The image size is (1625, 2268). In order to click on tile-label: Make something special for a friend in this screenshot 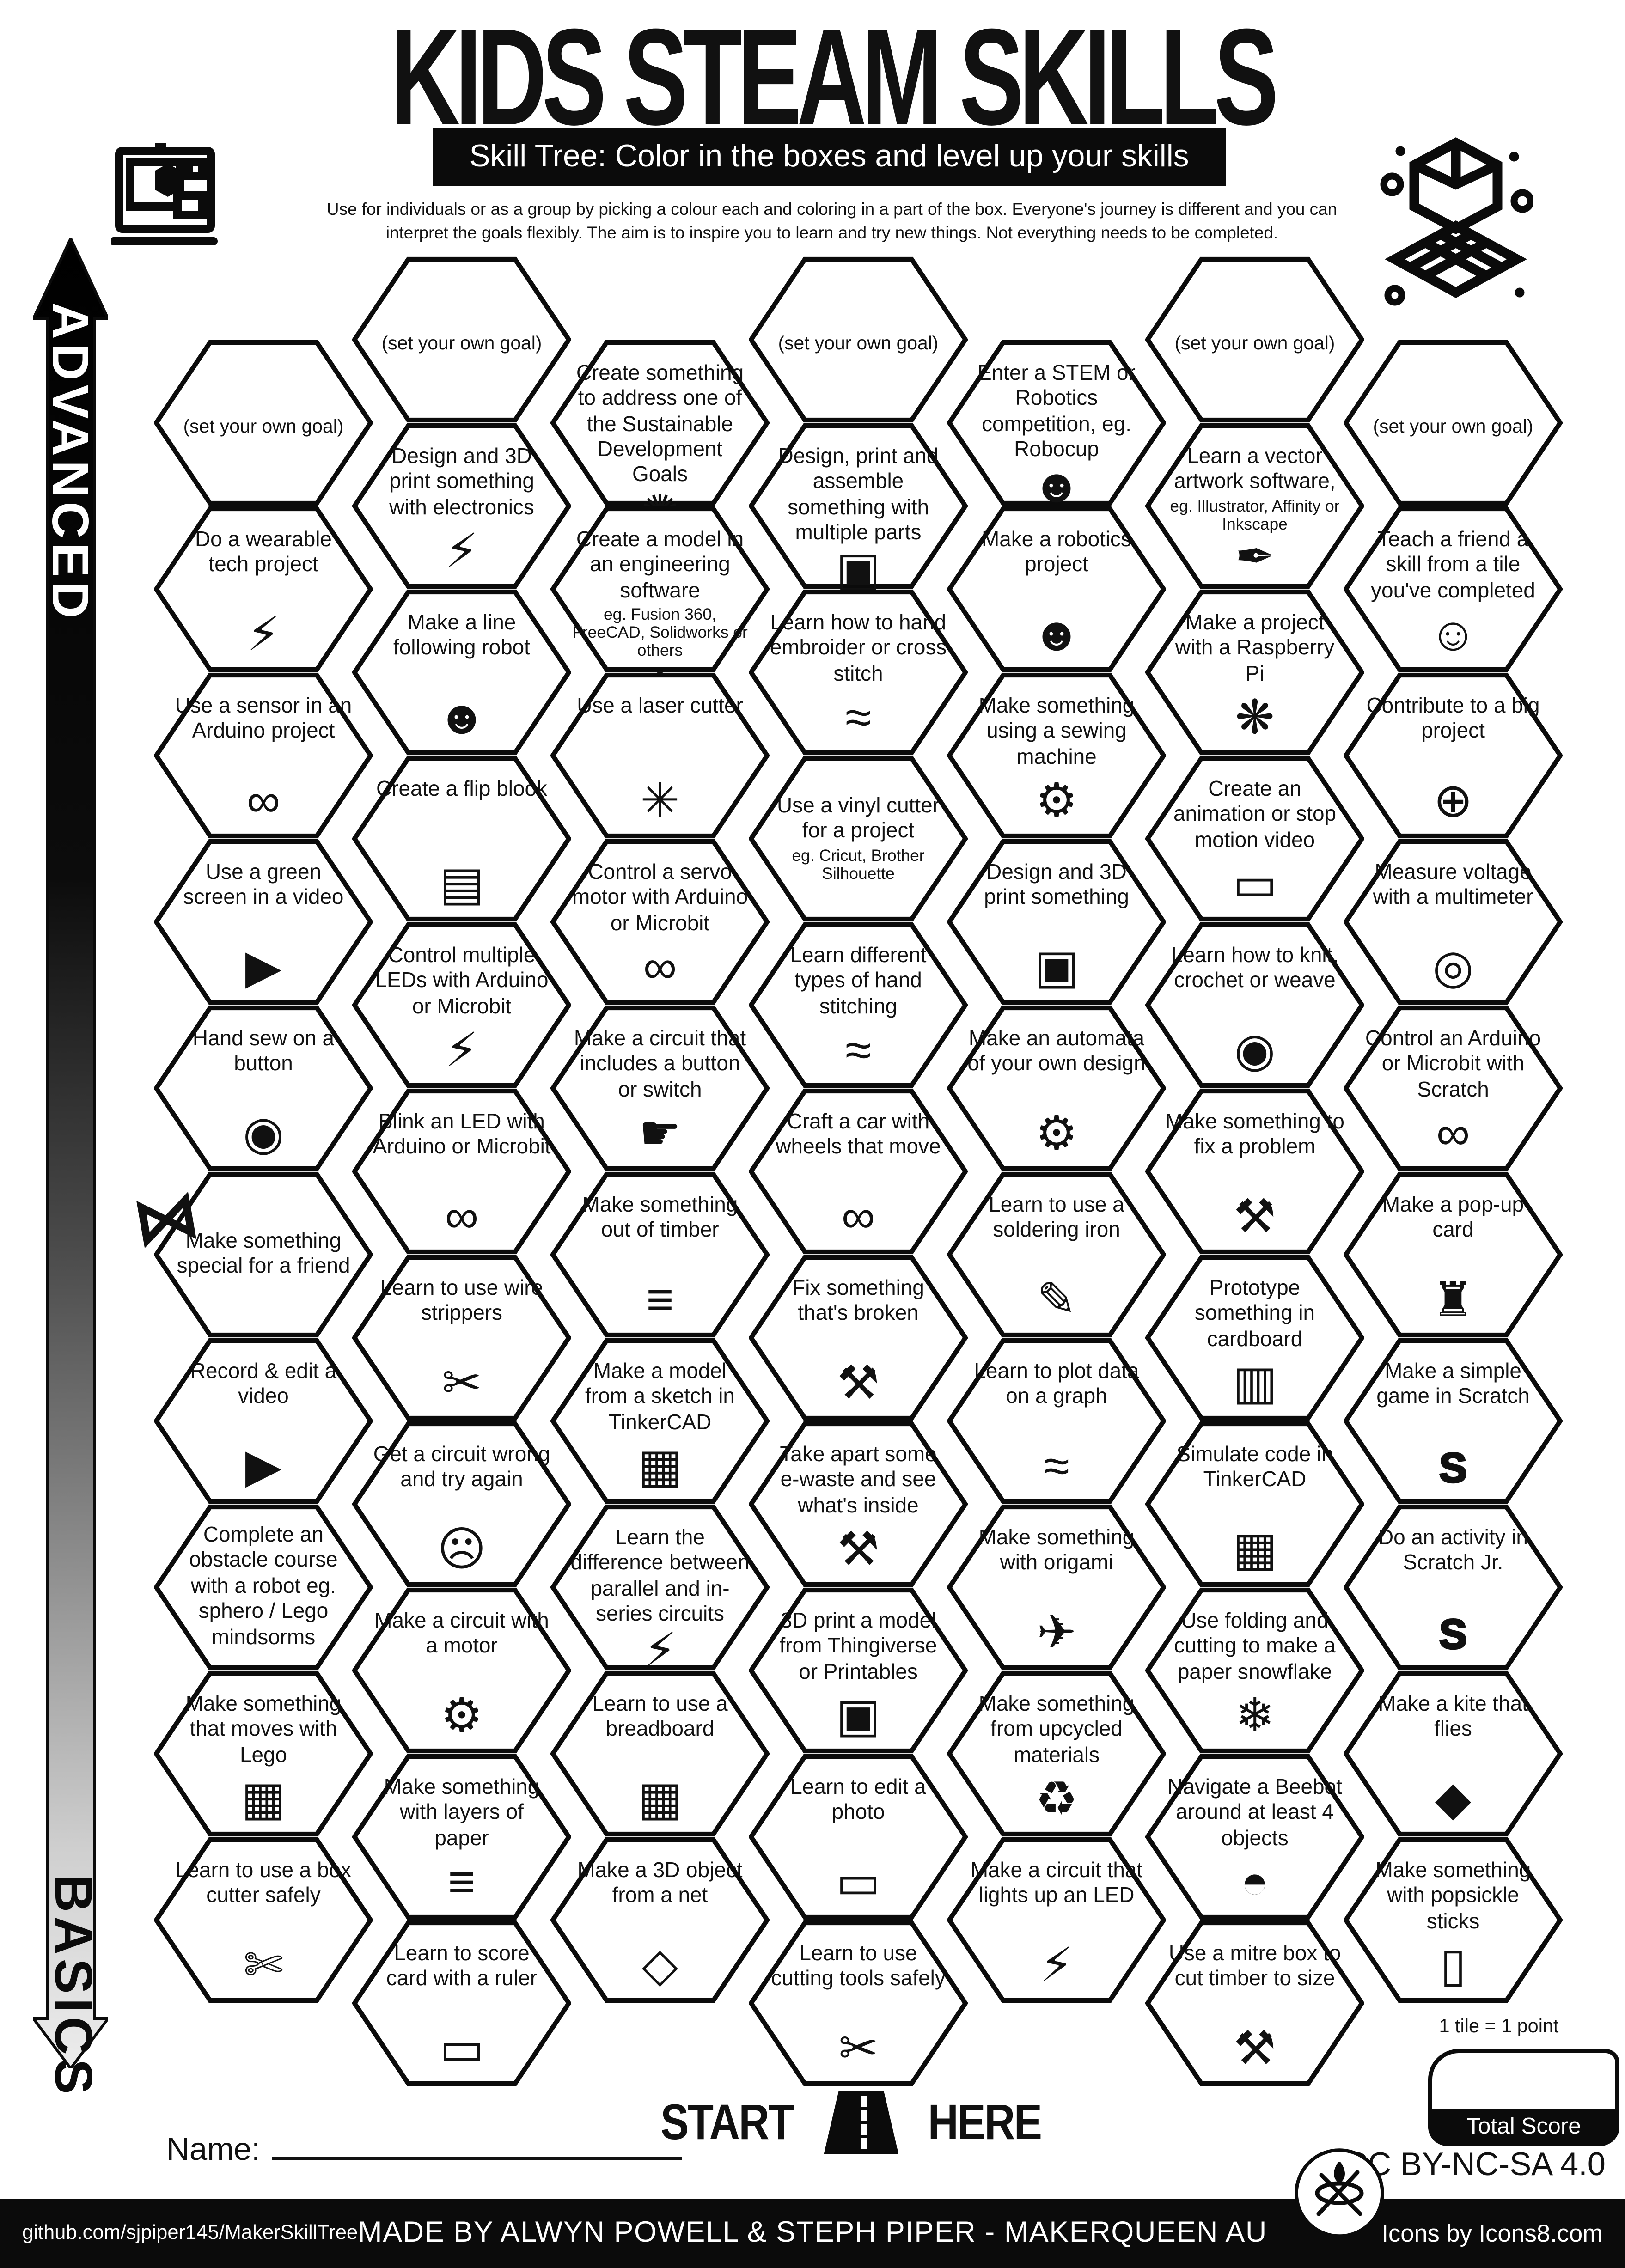, I will do `click(264, 1254)`.